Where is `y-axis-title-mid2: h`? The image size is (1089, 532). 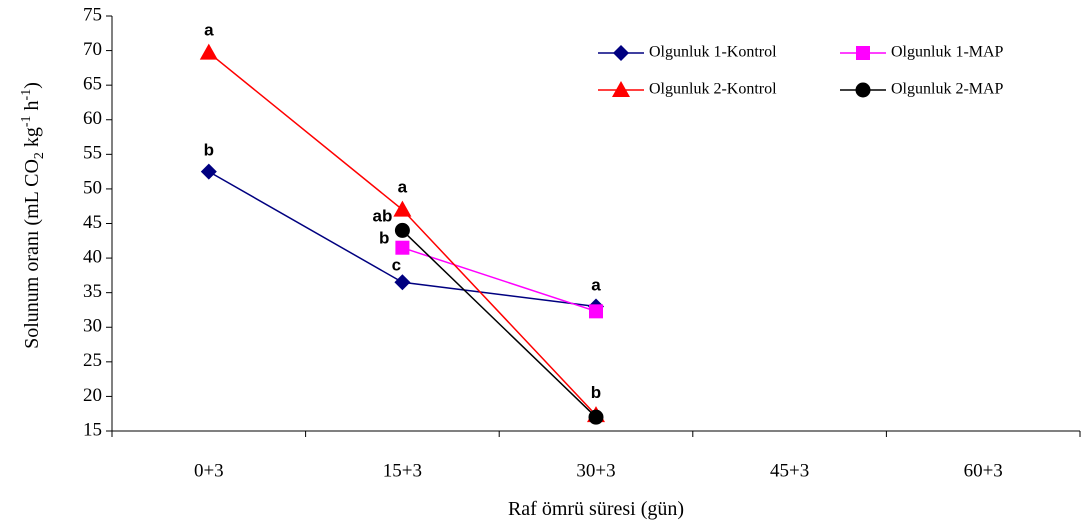 y-axis-title-mid2: h is located at coordinates (32, 107).